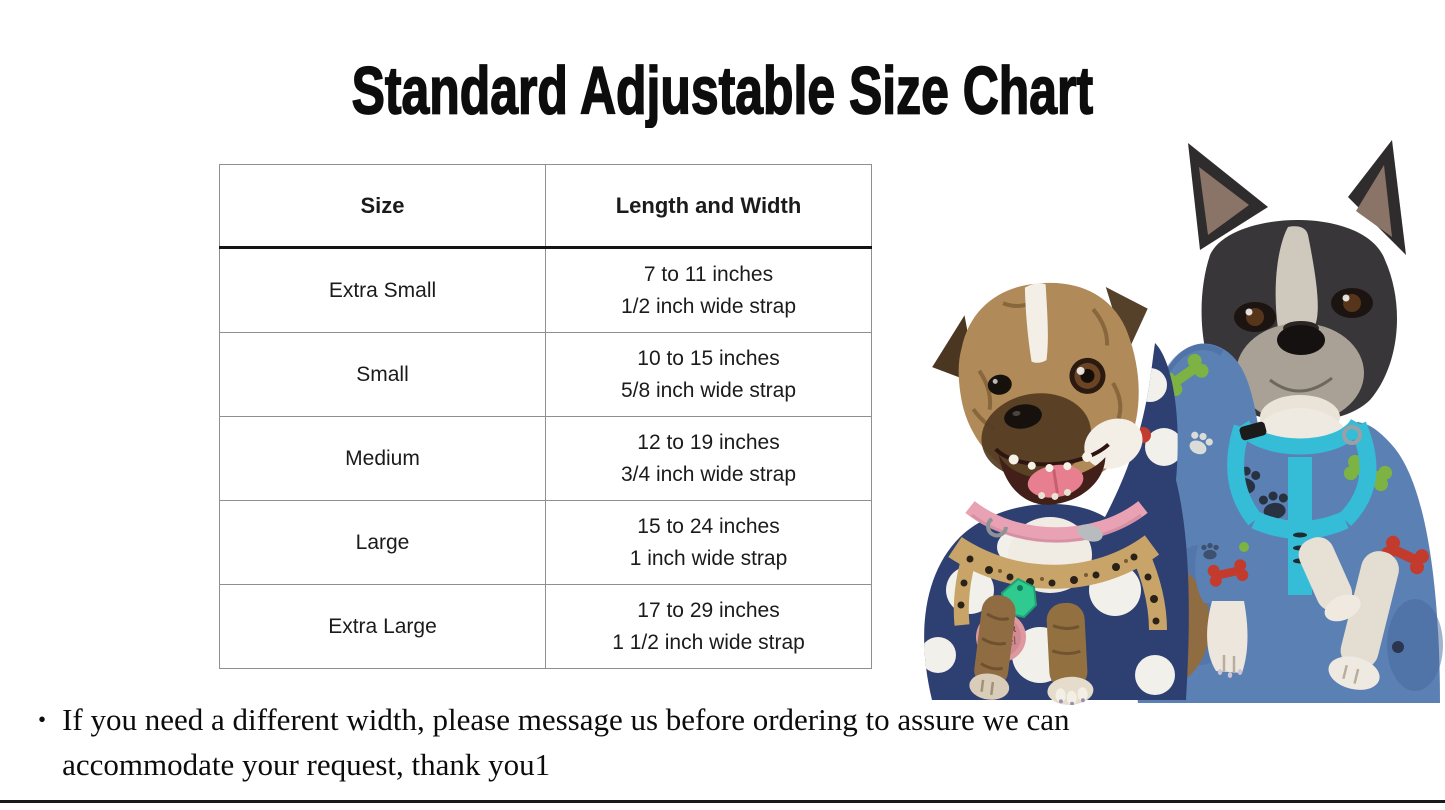 This screenshot has height=810, width=1445. I want to click on page-title: Standard Adjustable Size Chart, so click(722, 90).